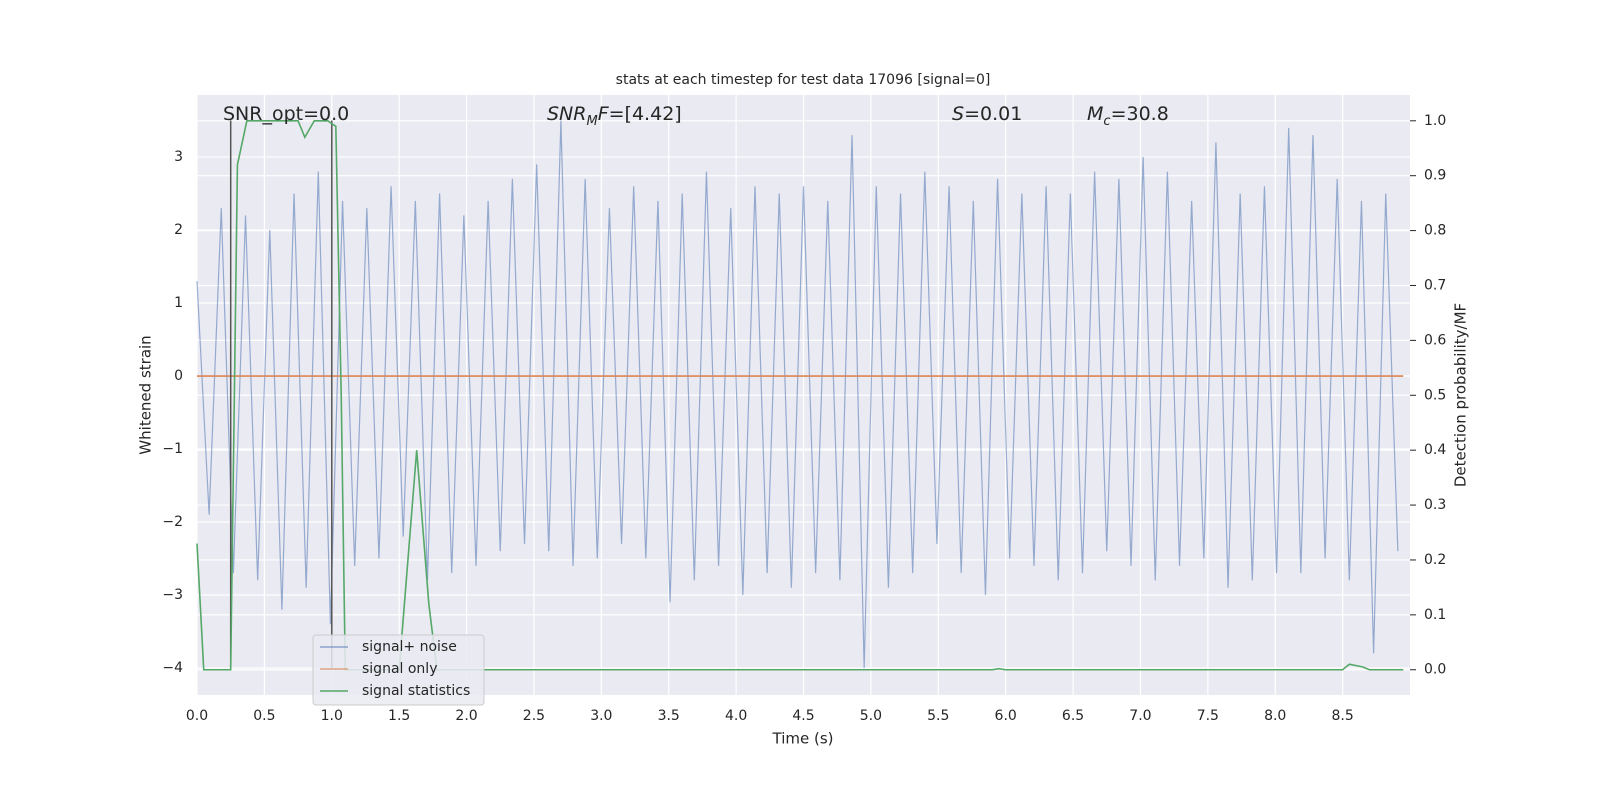  Describe the element at coordinates (178, 376) in the screenshot. I see `y-tick-label: 0` at that location.